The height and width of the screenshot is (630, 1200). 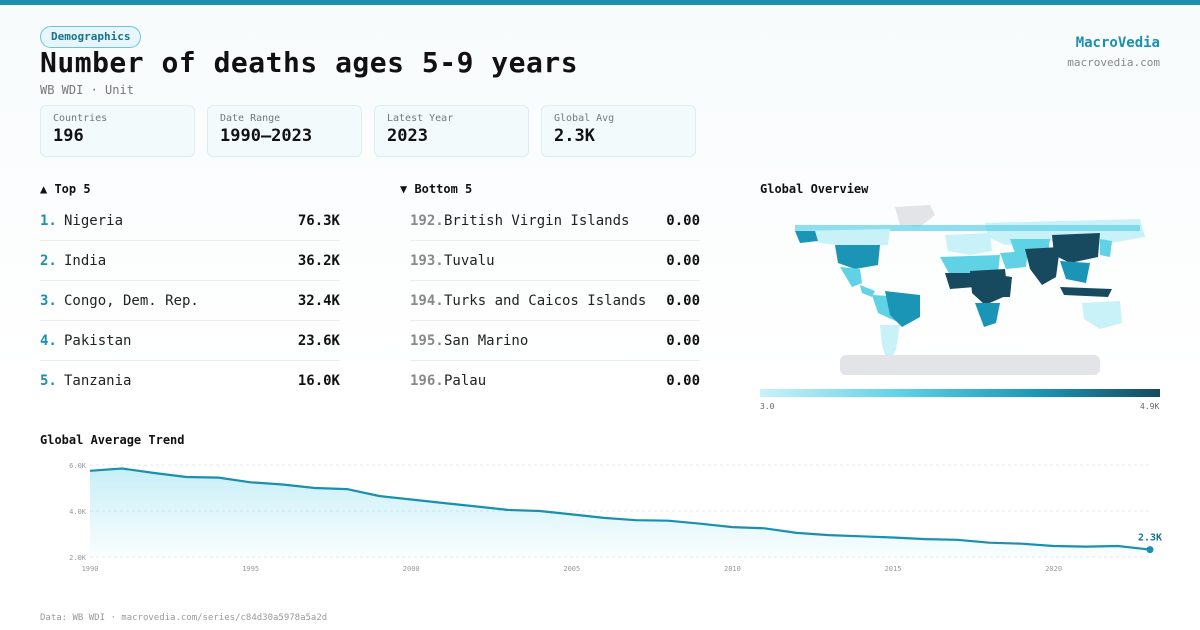 I want to click on list-item: 192. British Virgin Islands 0.00, so click(x=555, y=221).